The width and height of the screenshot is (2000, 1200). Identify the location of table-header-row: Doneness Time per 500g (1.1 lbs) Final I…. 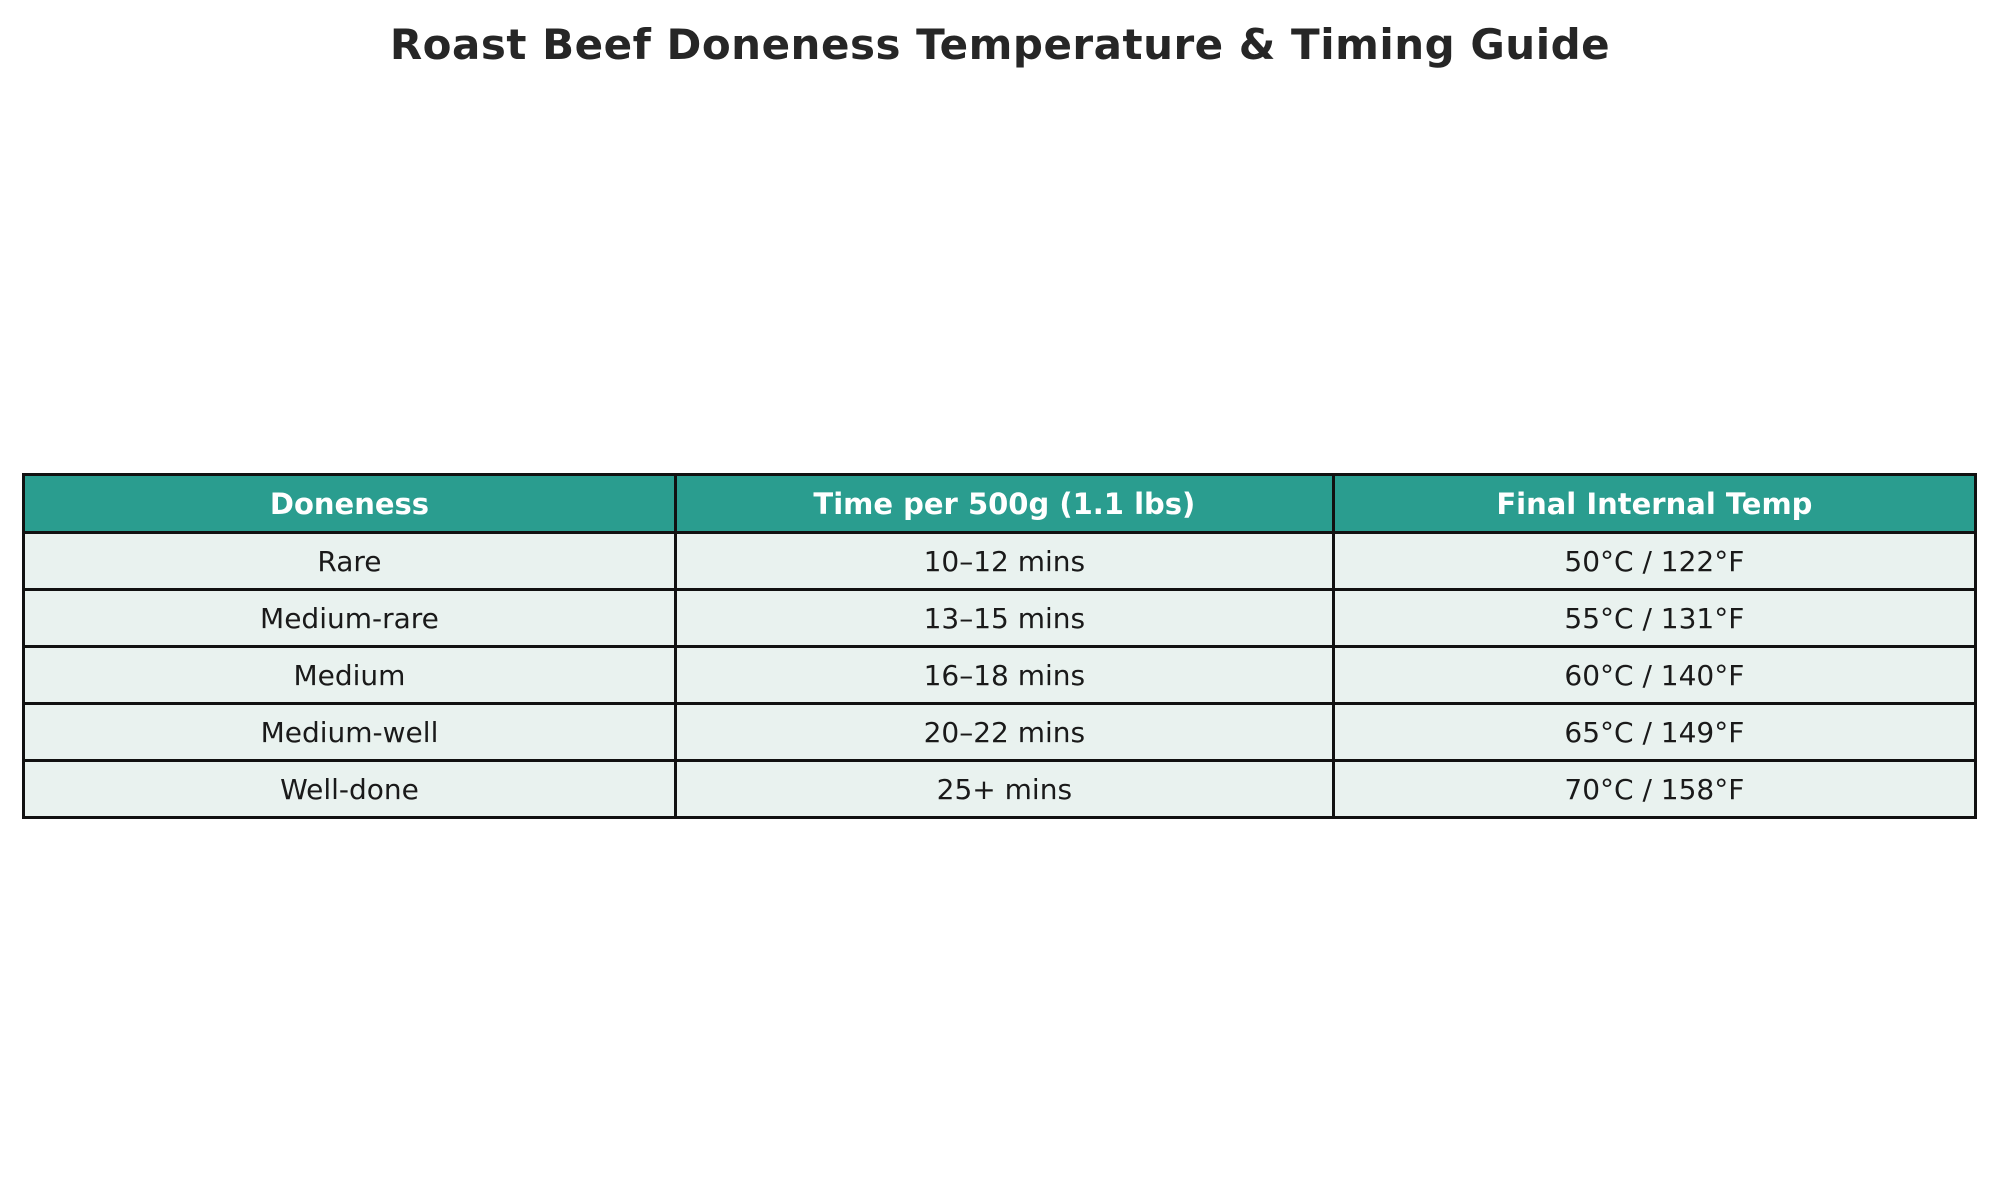
(1000, 503).